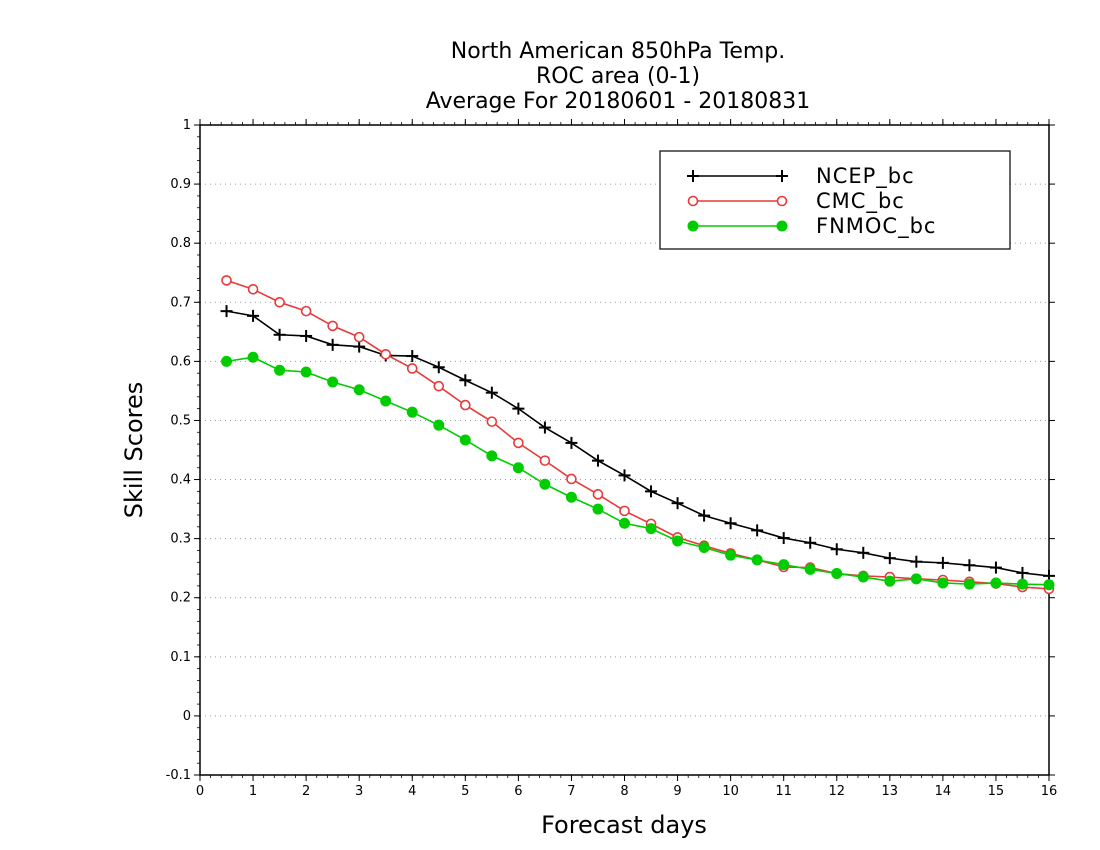 The height and width of the screenshot is (850, 1100). Describe the element at coordinates (180, 302) in the screenshot. I see `y-tick-label: 0.7` at that location.